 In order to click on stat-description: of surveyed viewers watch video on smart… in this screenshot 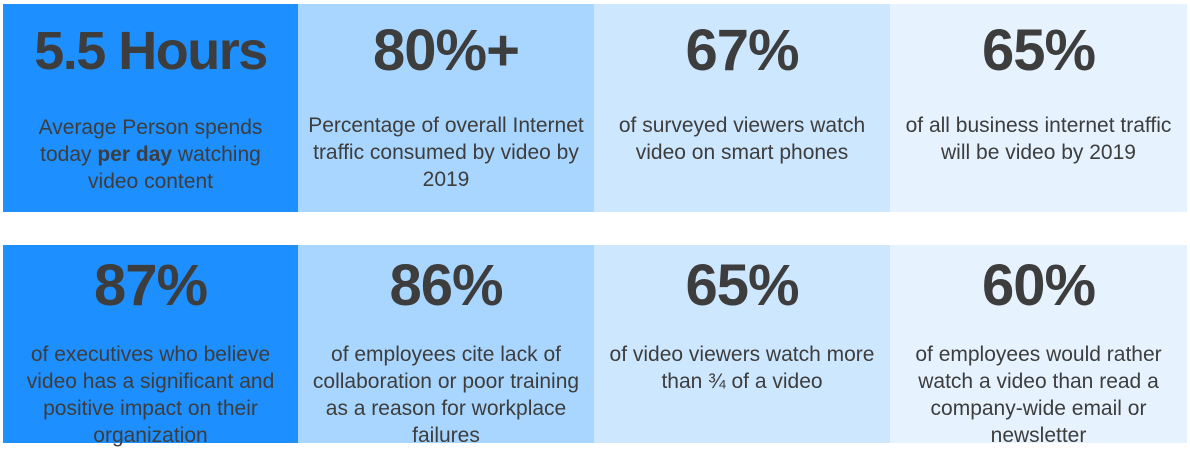, I will do `click(742, 139)`.